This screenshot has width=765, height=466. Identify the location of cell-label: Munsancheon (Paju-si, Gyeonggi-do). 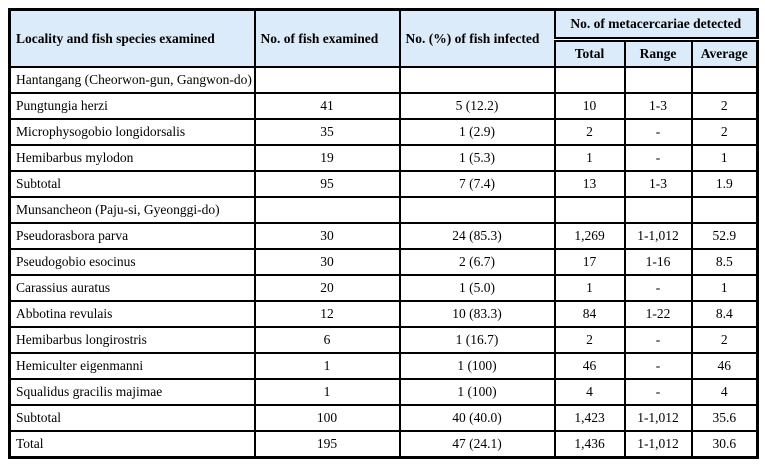
(132, 210).